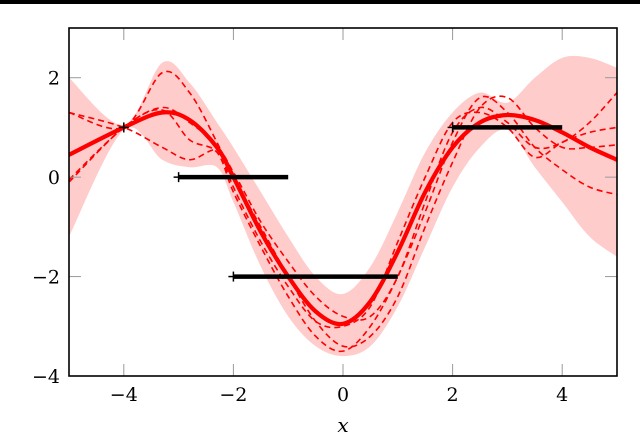 This screenshot has height=438, width=640. What do you see at coordinates (453, 395) in the screenshot?
I see `x-tick-label: 2` at bounding box center [453, 395].